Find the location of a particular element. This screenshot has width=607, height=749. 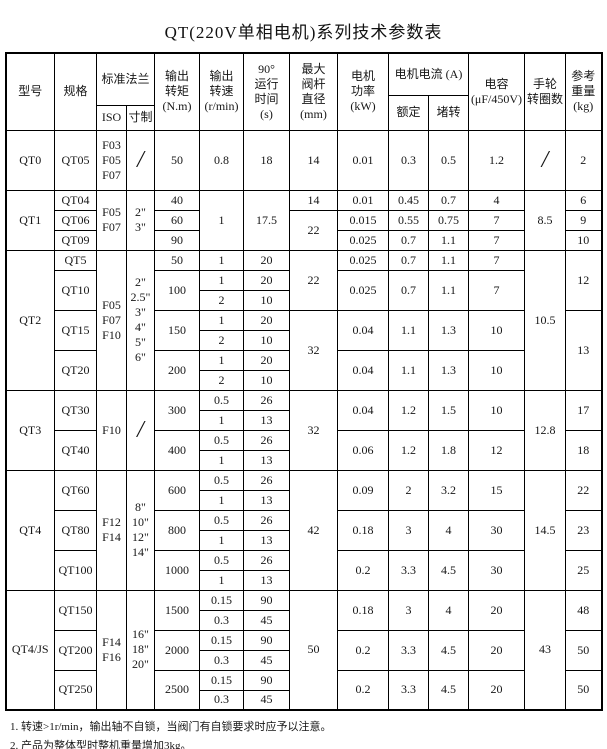

table-cell: 1500 is located at coordinates (177, 610).